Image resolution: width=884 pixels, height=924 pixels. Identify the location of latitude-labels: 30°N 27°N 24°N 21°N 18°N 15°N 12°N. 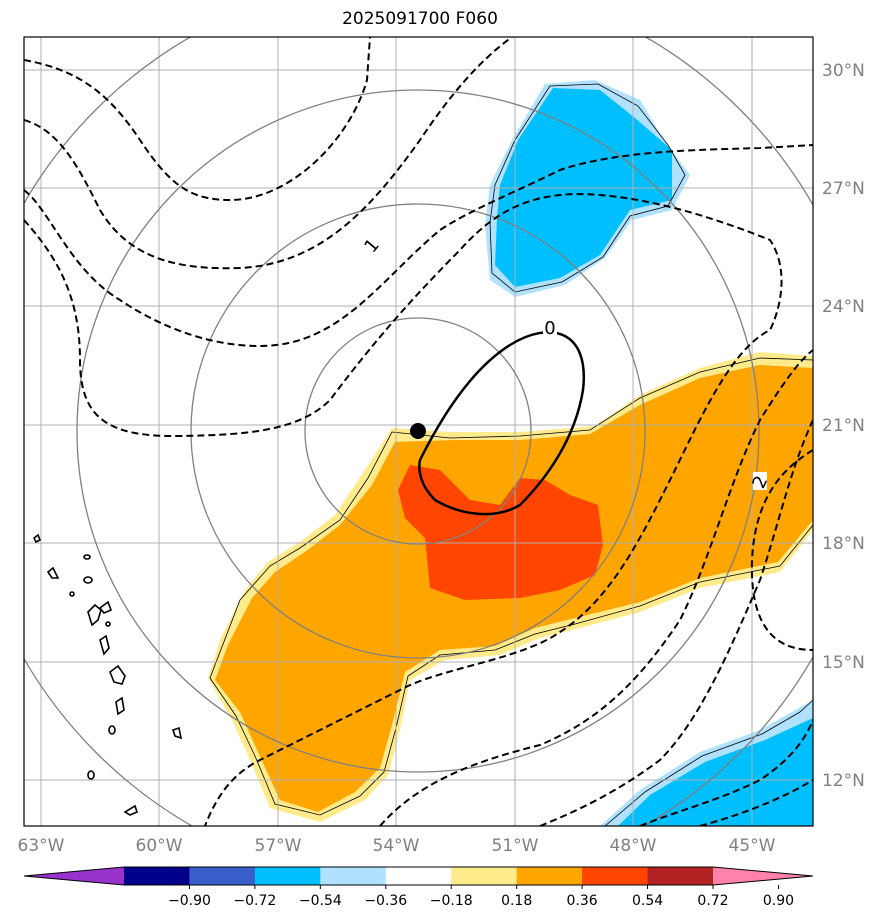
(843, 426).